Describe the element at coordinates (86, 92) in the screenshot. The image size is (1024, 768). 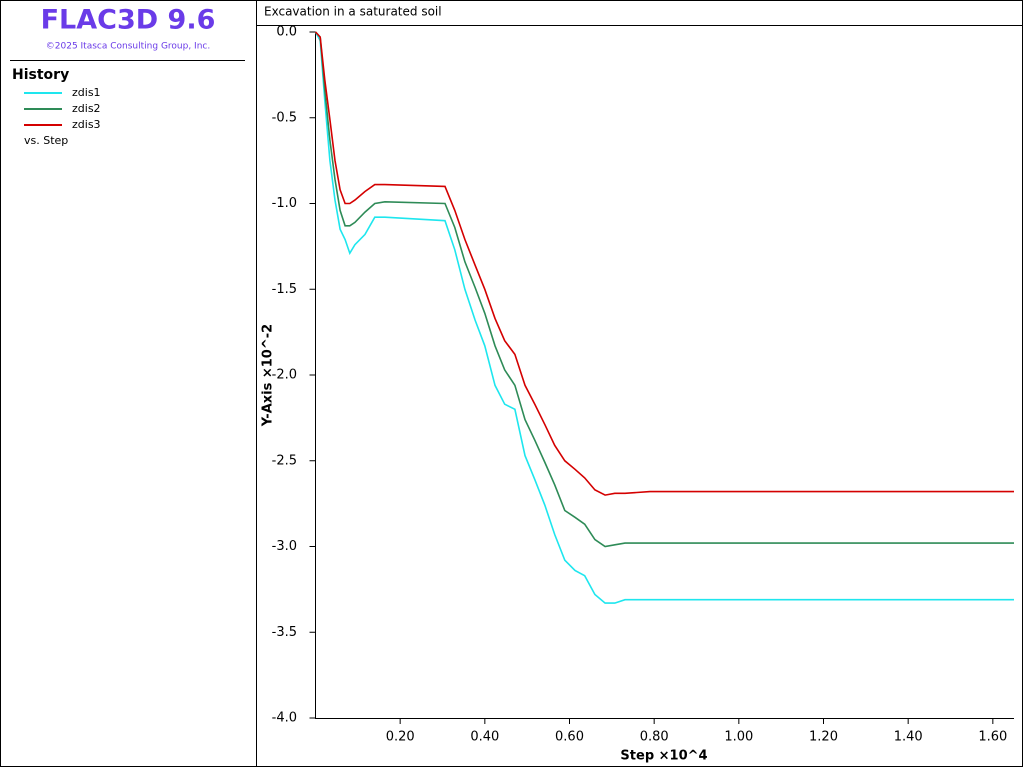
I see `legend-label: zdis1` at that location.